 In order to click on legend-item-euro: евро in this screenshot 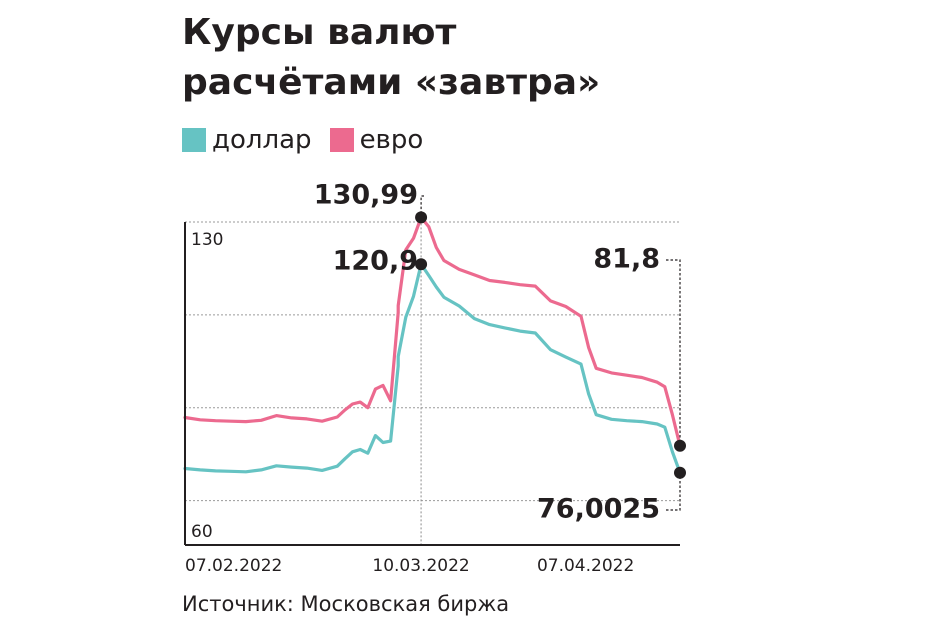, I will do `click(376, 140)`.